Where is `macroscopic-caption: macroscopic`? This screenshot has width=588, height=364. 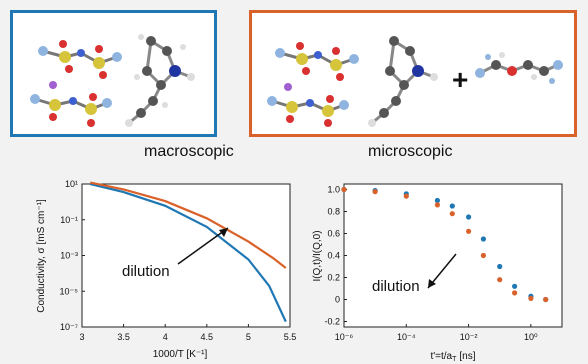
macroscopic-caption: macroscopic is located at coordinates (189, 151).